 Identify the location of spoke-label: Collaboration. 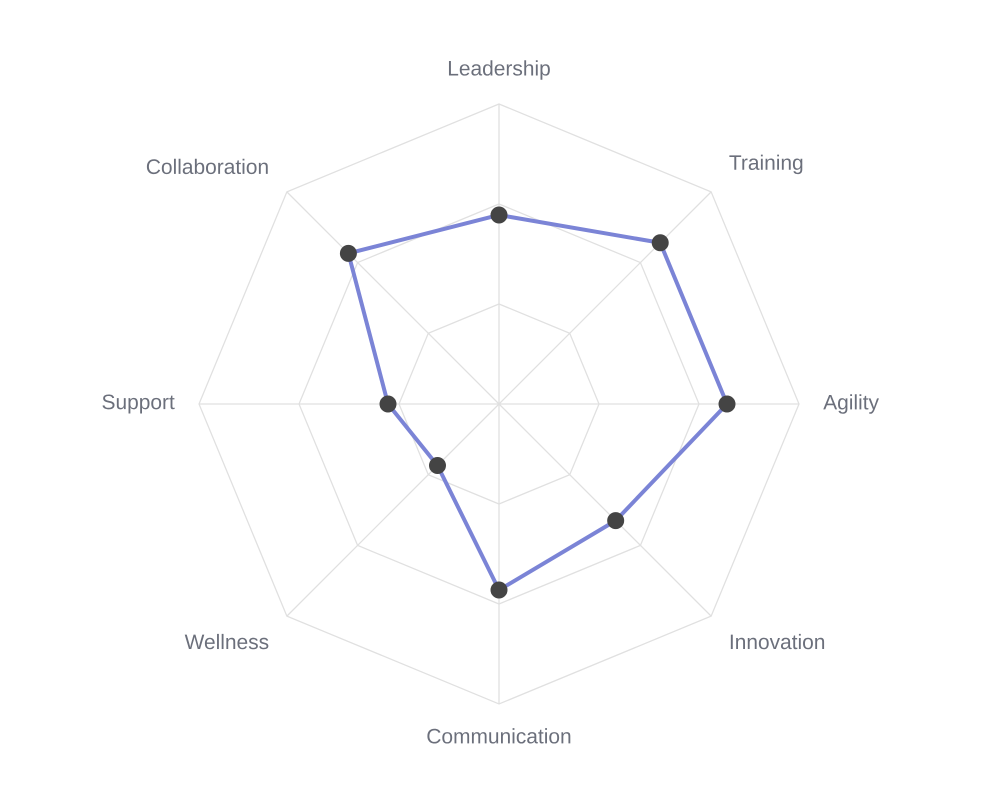
(207, 166).